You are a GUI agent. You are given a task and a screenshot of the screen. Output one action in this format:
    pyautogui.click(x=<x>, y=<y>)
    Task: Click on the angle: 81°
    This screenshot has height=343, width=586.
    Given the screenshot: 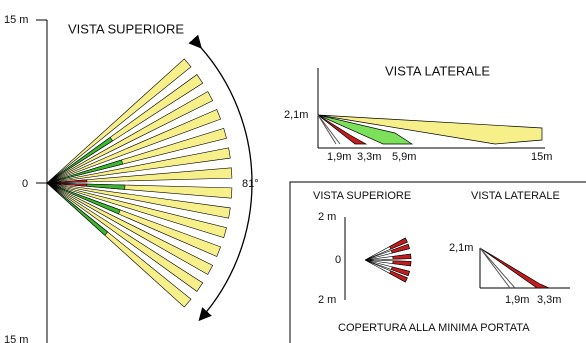 What is the action you would take?
    pyautogui.click(x=250, y=184)
    